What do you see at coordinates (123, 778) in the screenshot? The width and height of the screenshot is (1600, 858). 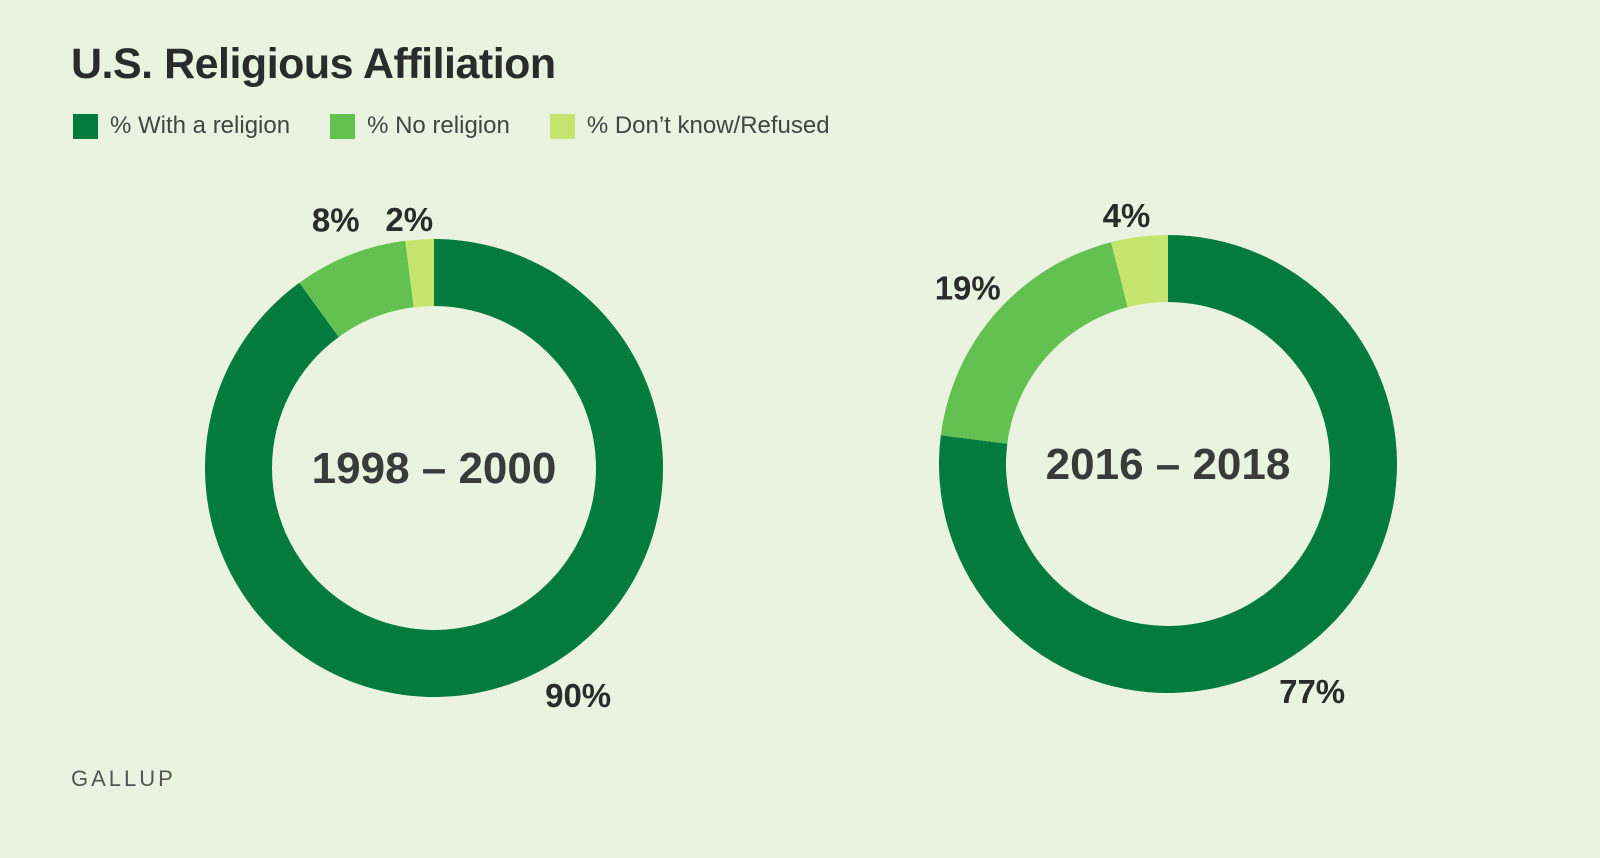 I see `source-logo: GALLUP` at bounding box center [123, 778].